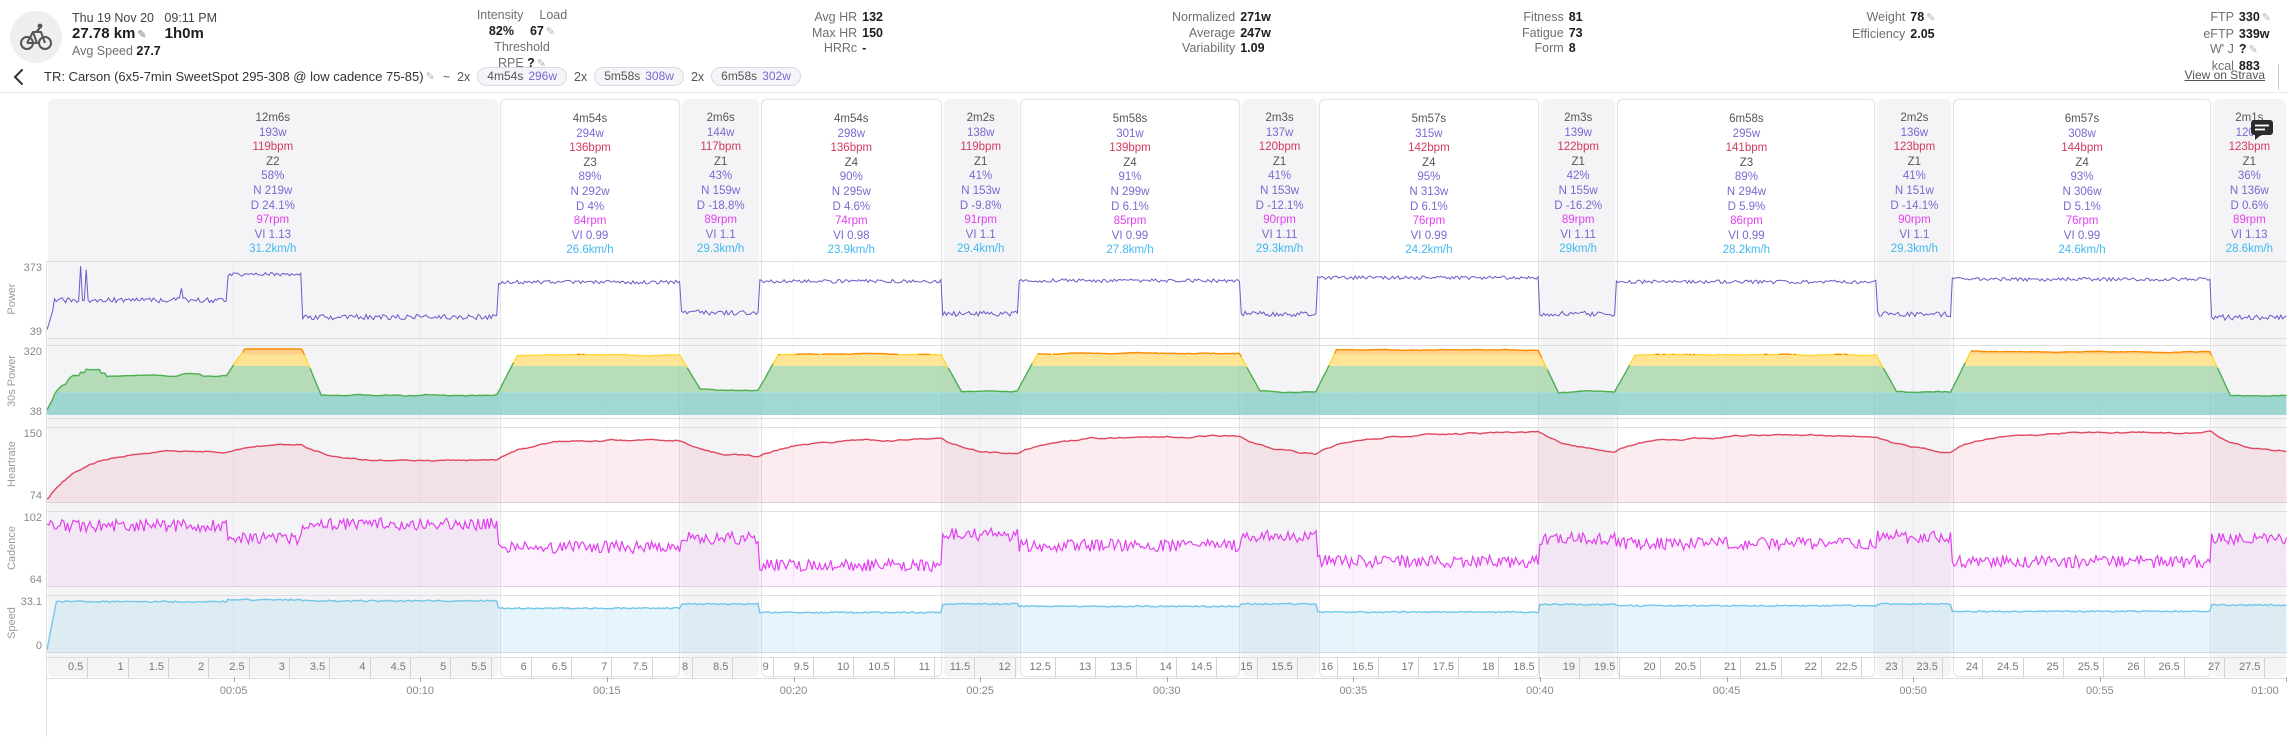 The height and width of the screenshot is (737, 2287). I want to click on distance-tick-label: 10.5, so click(879, 667).